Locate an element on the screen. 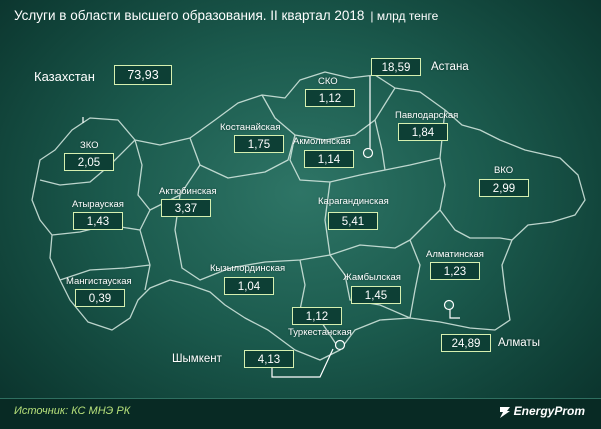 This screenshot has height=429, width=601. region-label-karaganda: Карагандинская is located at coordinates (353, 201).